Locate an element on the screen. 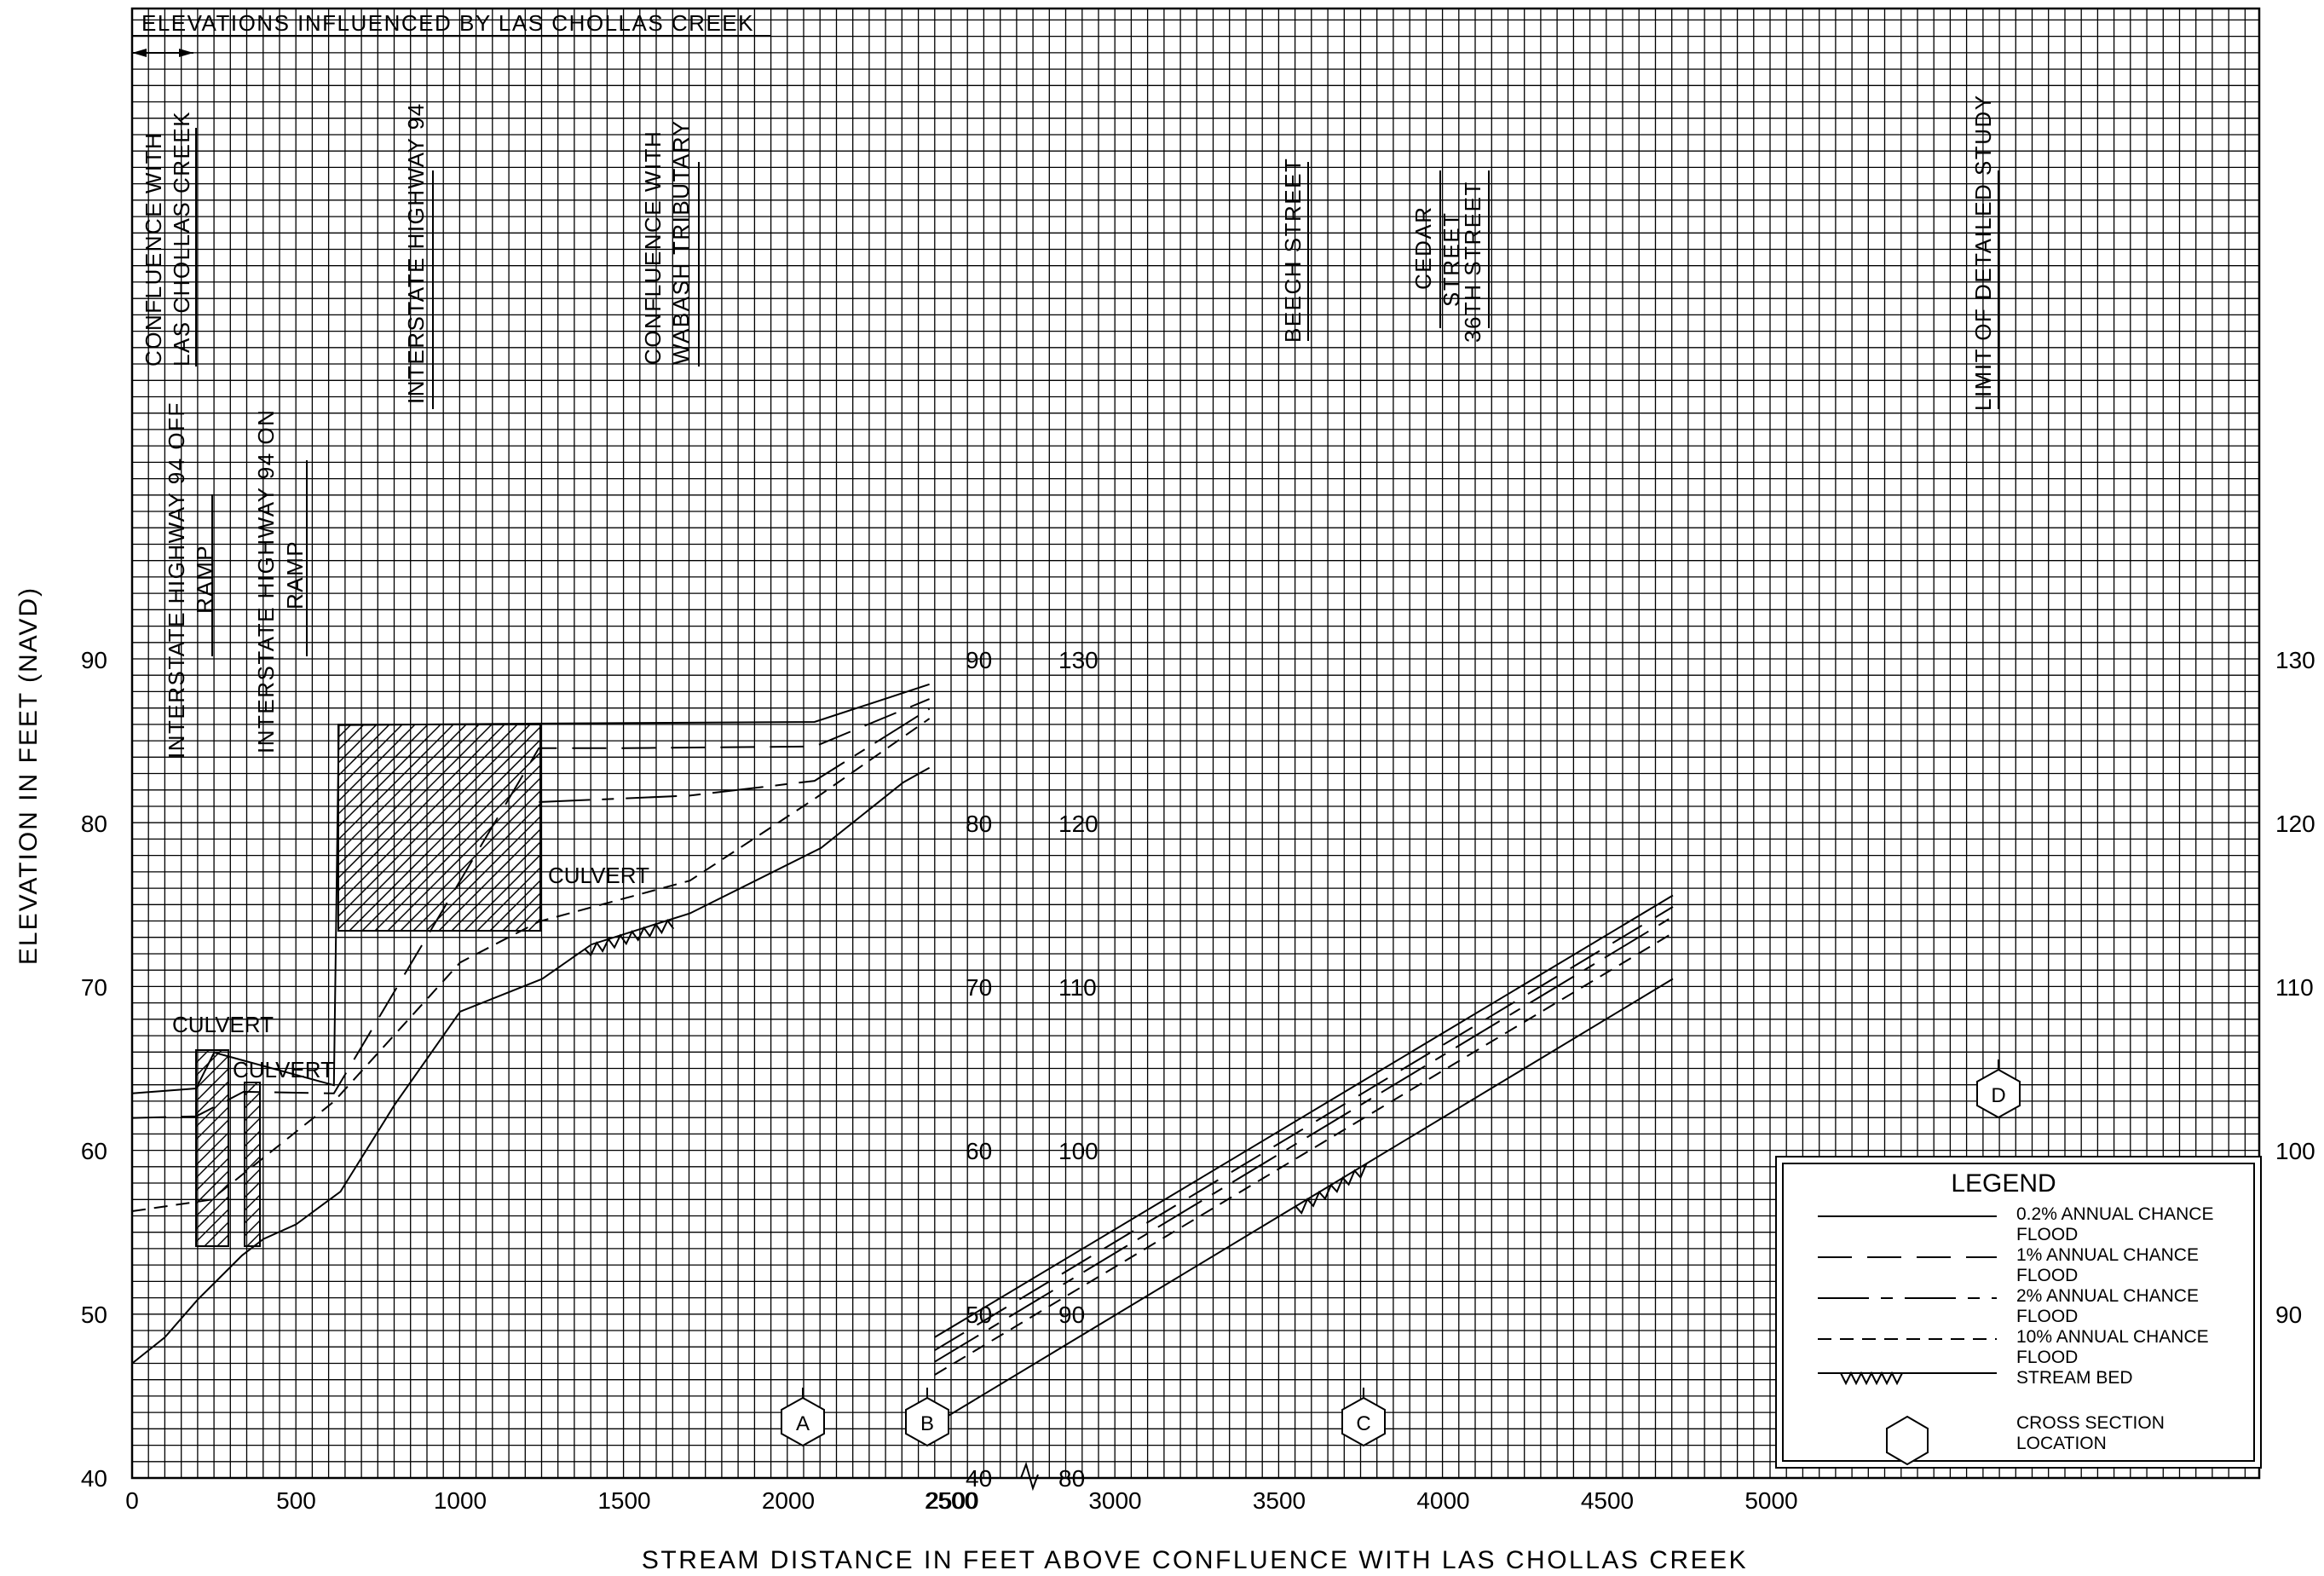 This screenshot has width=2324, height=1576. y-tick-inner-left-60: 60 is located at coordinates (979, 1151).